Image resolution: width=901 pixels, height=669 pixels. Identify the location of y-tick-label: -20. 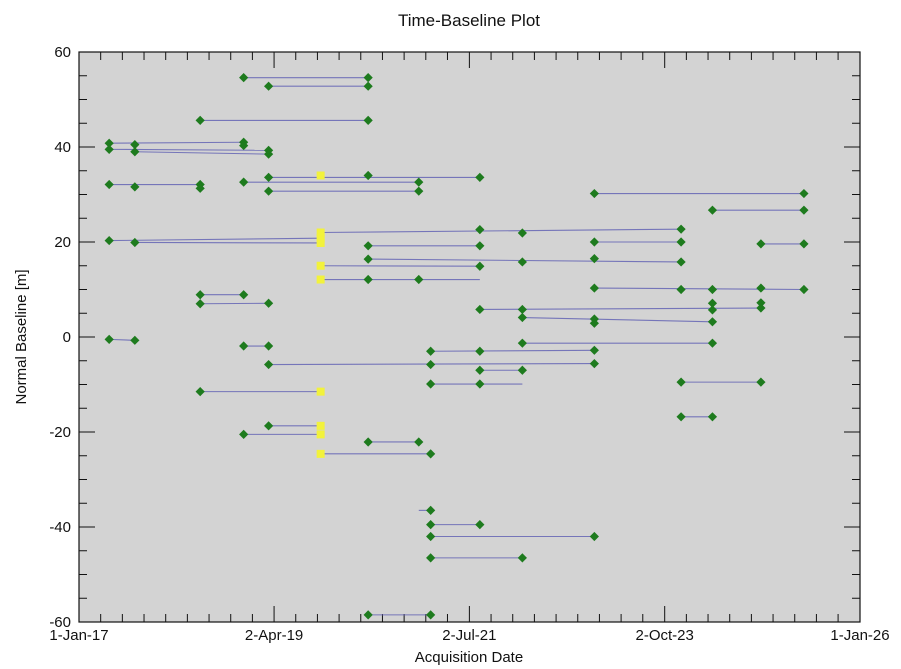
(60, 432).